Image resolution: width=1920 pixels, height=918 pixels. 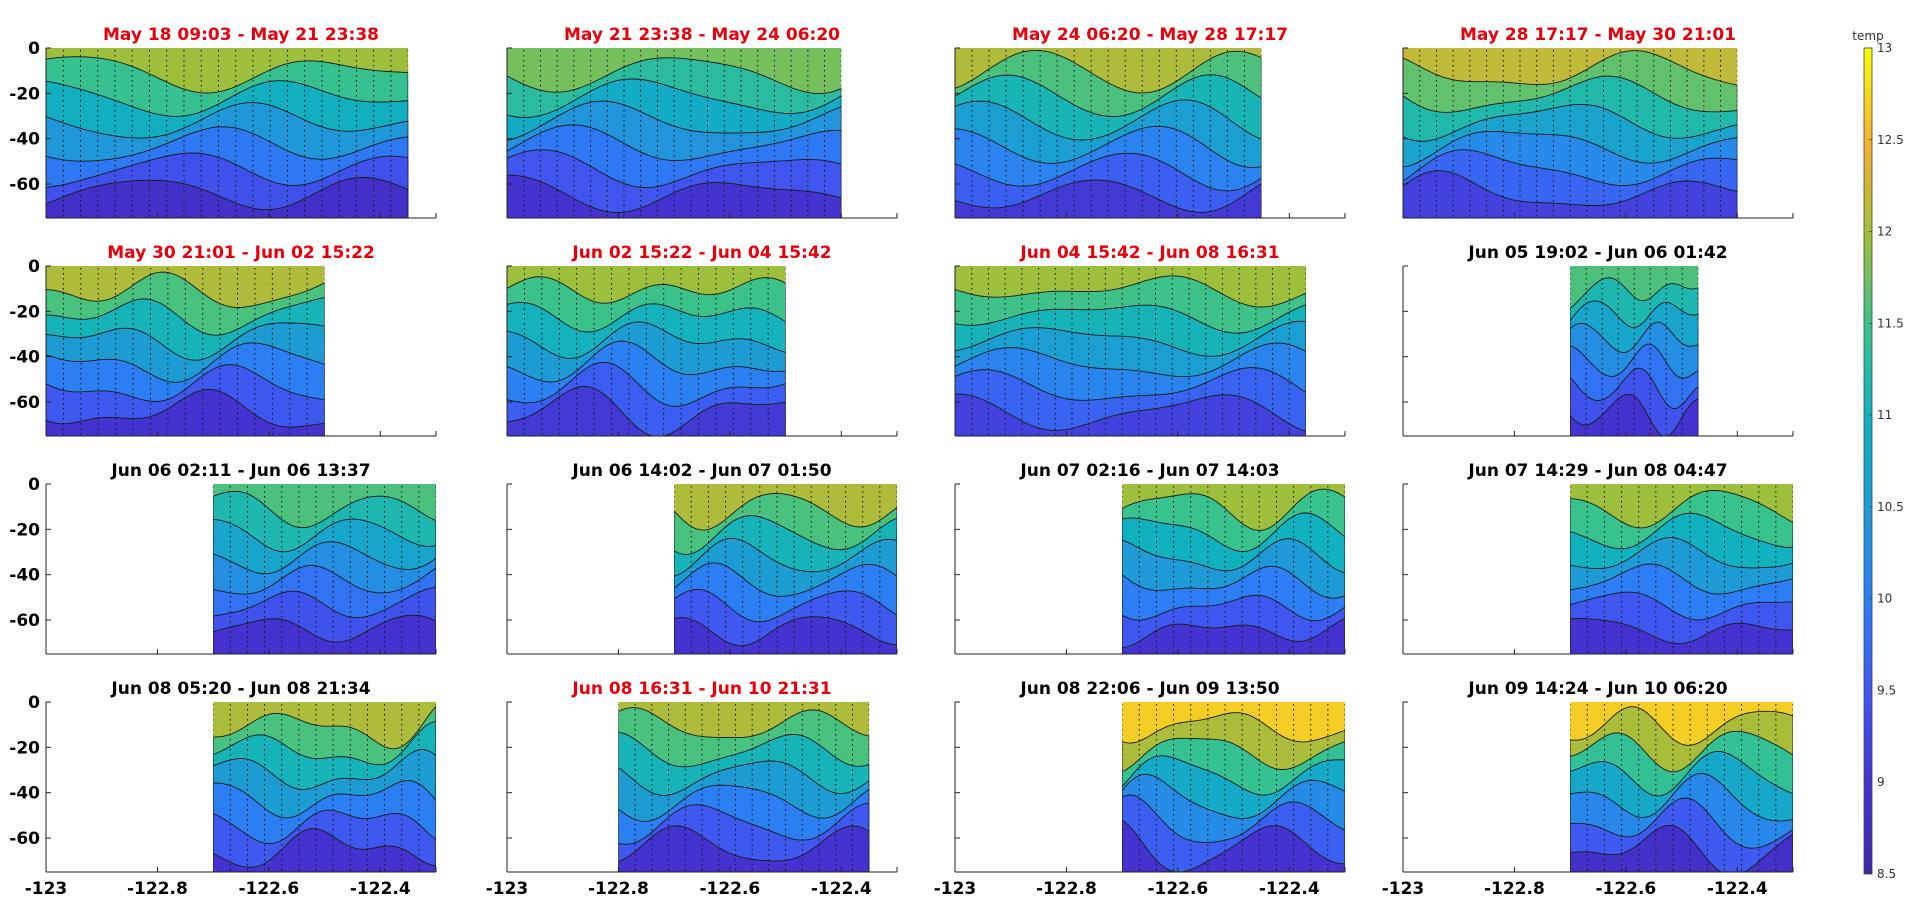 I want to click on subplot-5: May 30 21:01 - Jun 02 15:22 0 -20 -40 -60, so click(x=223, y=340).